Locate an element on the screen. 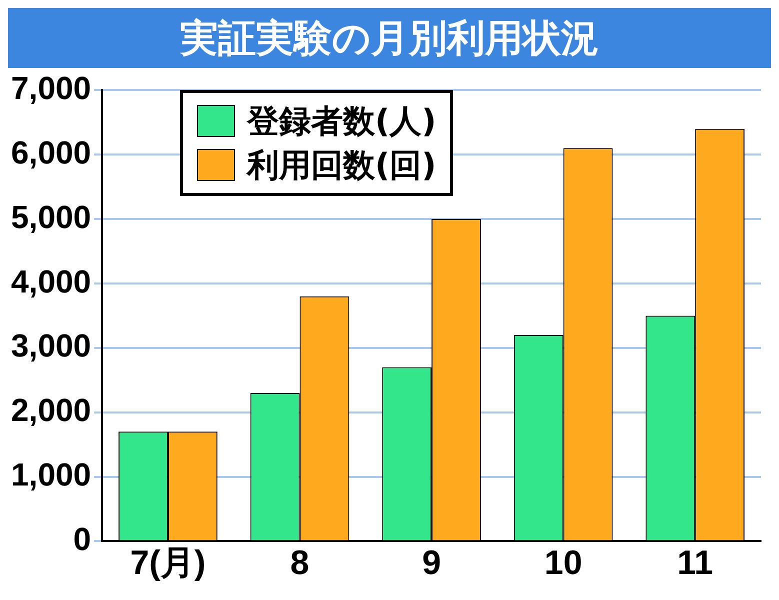  x-tick-label: 7(月) is located at coordinates (168, 563).